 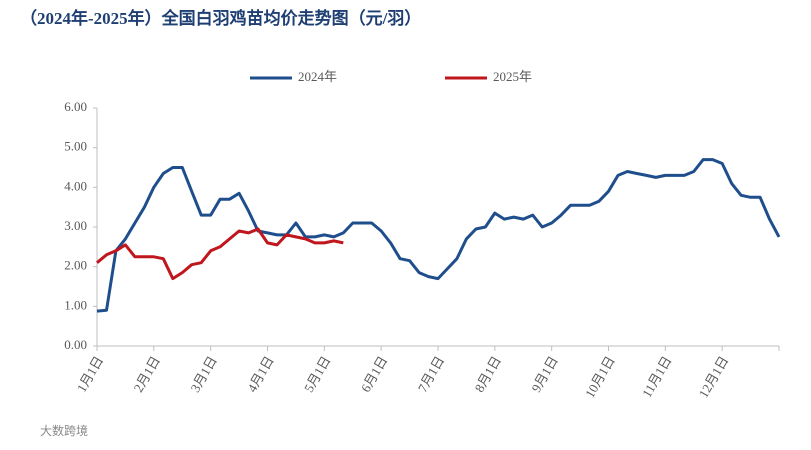 I want to click on y-tick-label: 1.00, so click(x=75, y=304).